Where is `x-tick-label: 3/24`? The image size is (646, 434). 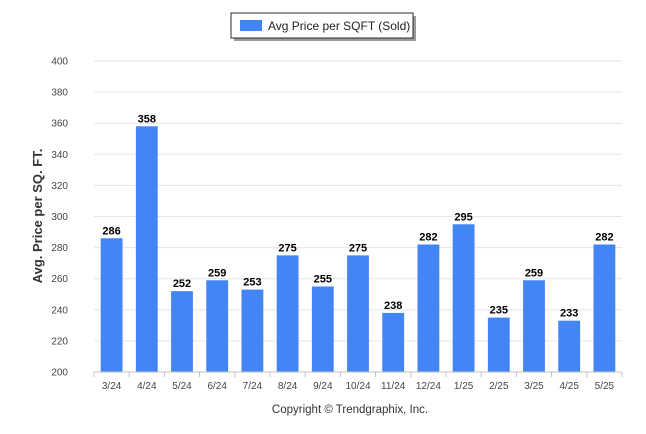
x-tick-label: 3/24 is located at coordinates (112, 386).